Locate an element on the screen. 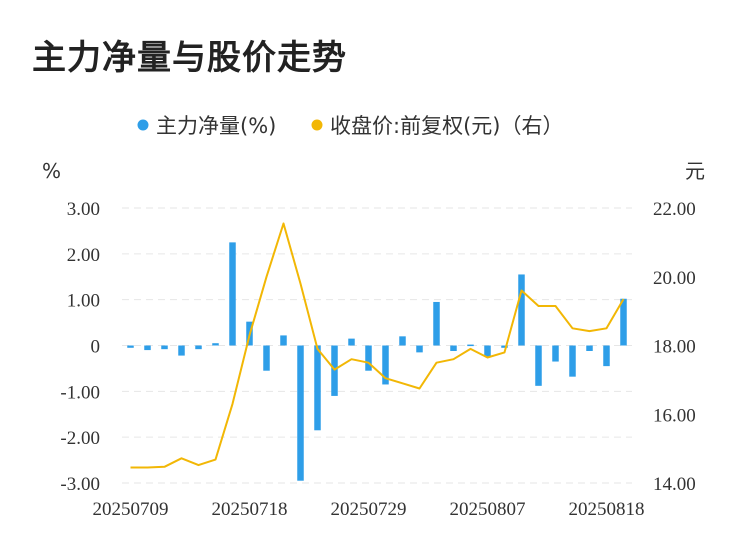  chart-title: 主力净量与股价走势 is located at coordinates (189, 58).